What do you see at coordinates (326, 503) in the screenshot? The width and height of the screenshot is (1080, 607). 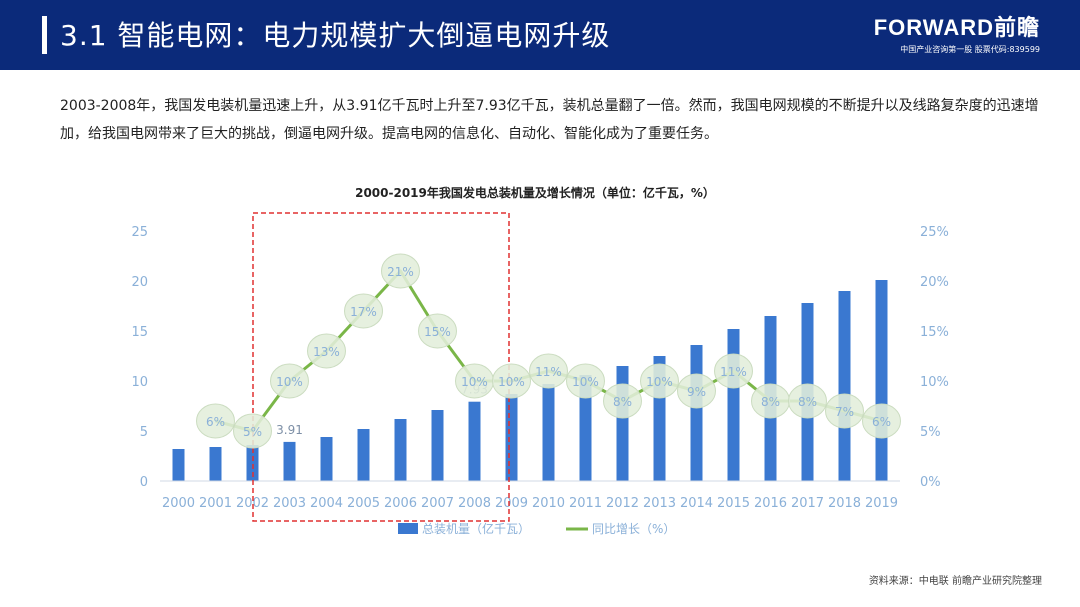 I see `x-tick-label: 2004` at bounding box center [326, 503].